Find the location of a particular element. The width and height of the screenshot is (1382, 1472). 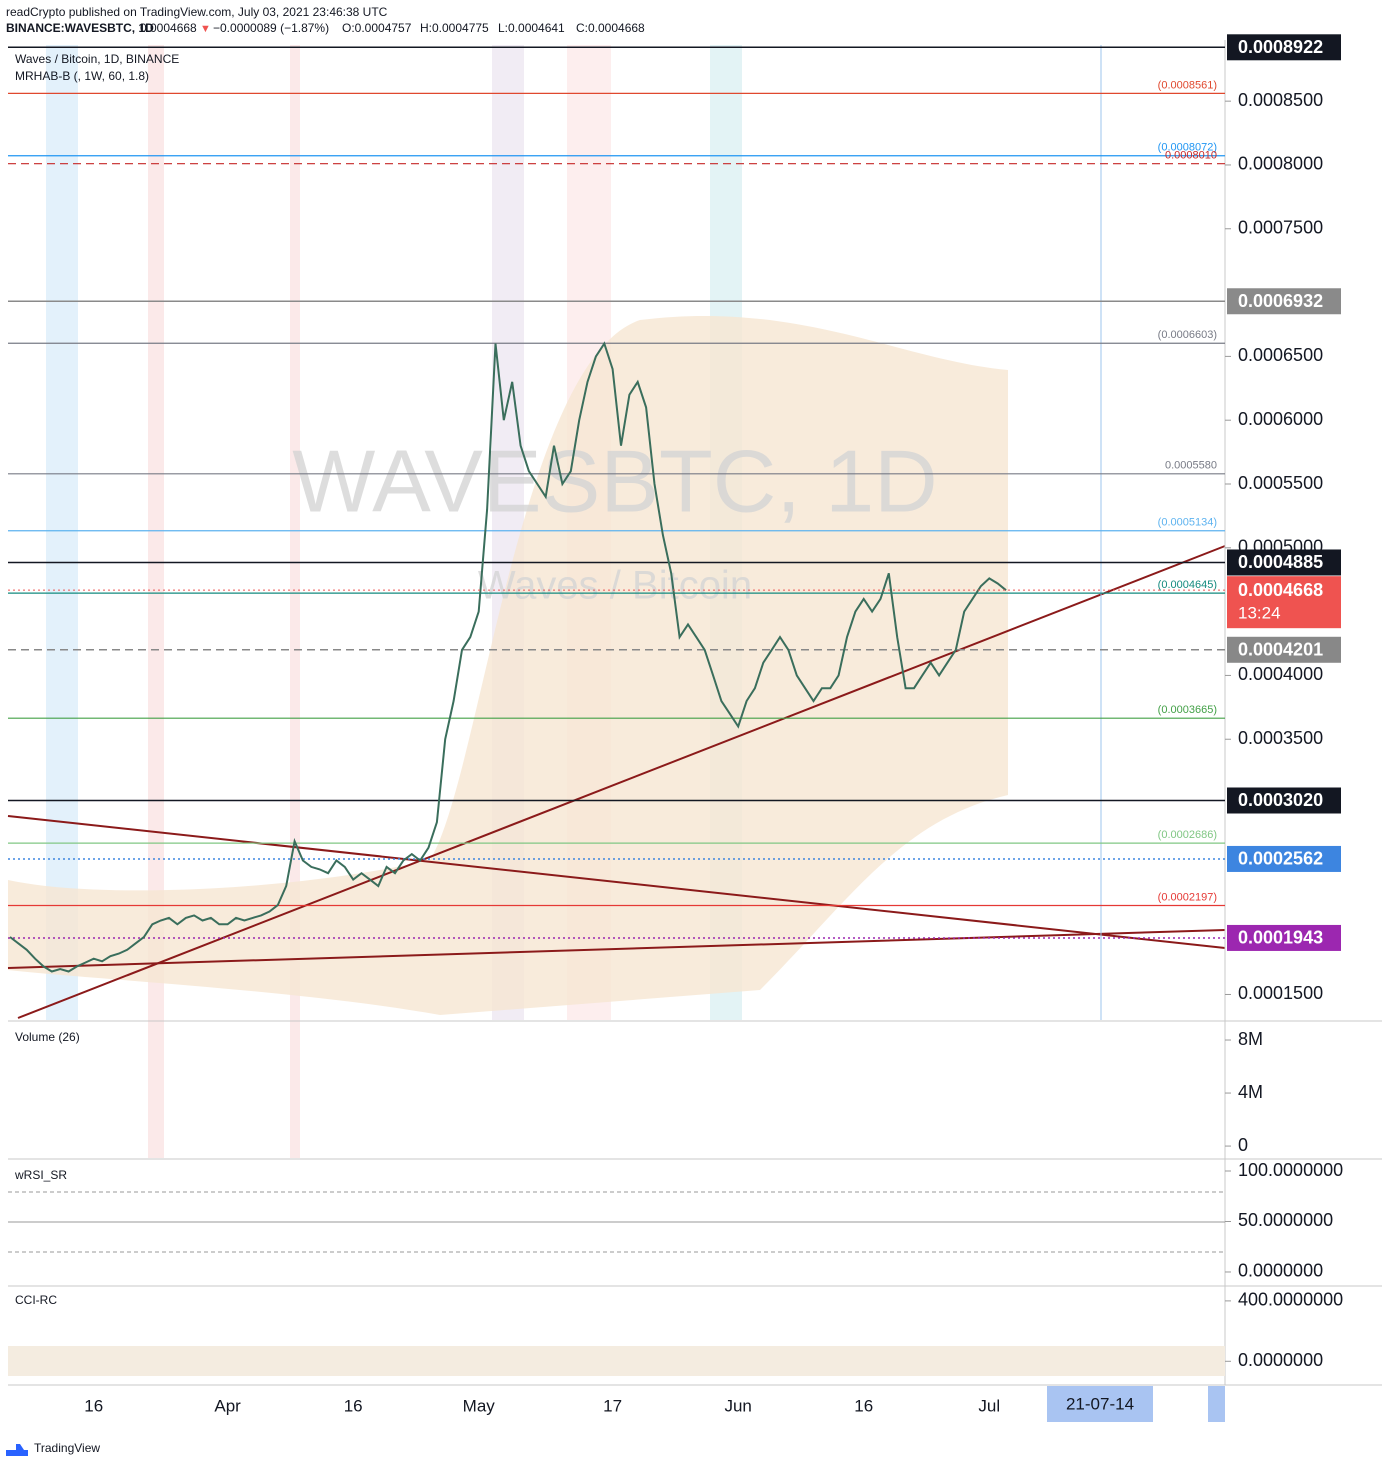

y-tick-label: 0.0003500 is located at coordinates (1280, 738).